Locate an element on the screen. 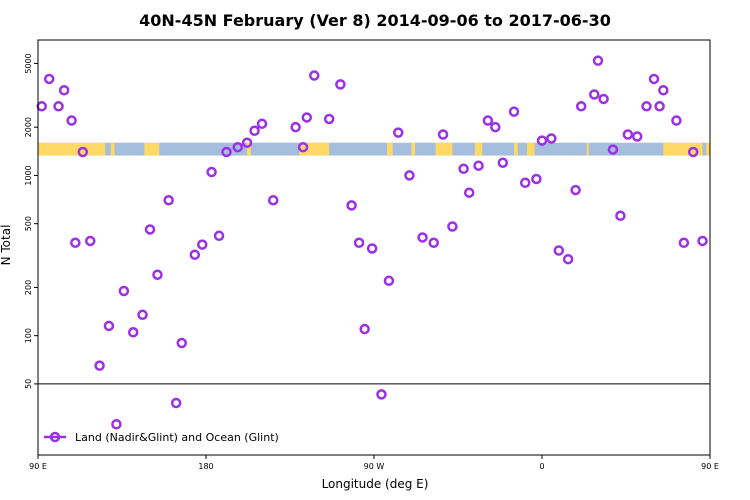 The width and height of the screenshot is (750, 500). x-axis-label: Longitude (deg E) is located at coordinates (375, 484).